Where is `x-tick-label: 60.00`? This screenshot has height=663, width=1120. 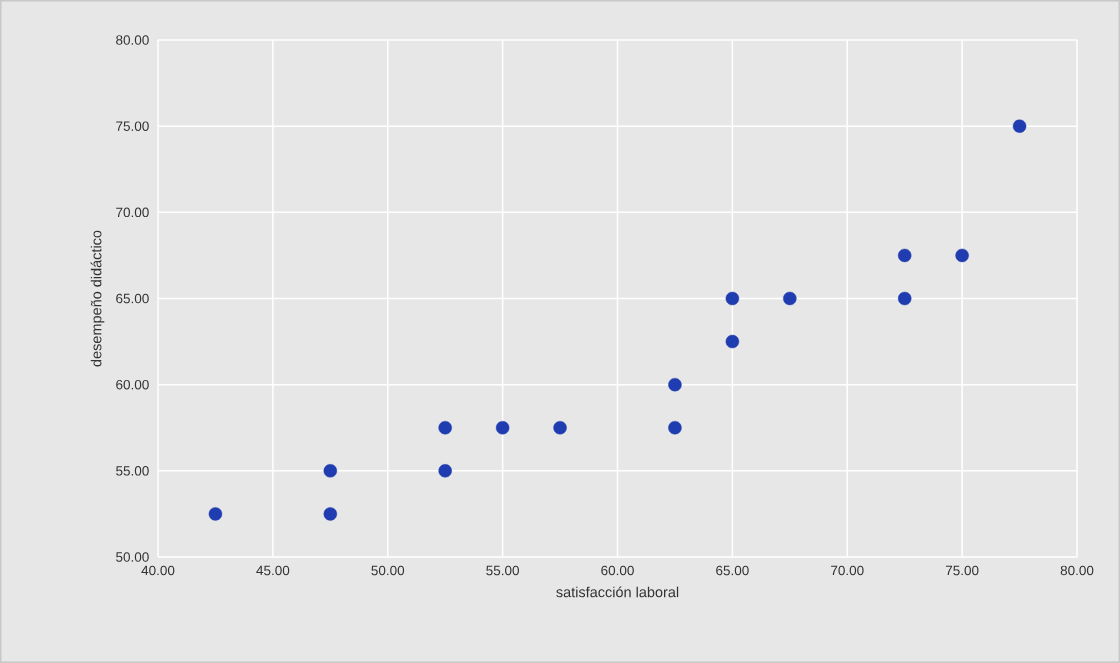
x-tick-label: 60.00 is located at coordinates (617, 570).